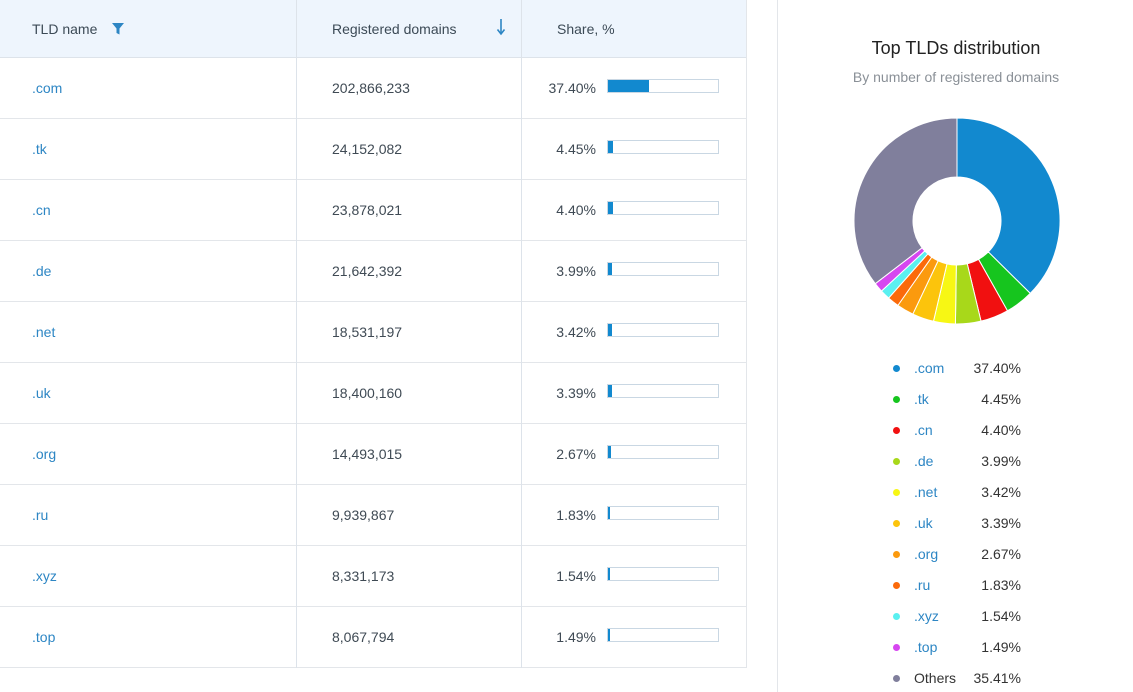 The height and width of the screenshot is (692, 1133). Describe the element at coordinates (955, 586) in the screenshot. I see `legend-item: .ru 1.83%` at that location.